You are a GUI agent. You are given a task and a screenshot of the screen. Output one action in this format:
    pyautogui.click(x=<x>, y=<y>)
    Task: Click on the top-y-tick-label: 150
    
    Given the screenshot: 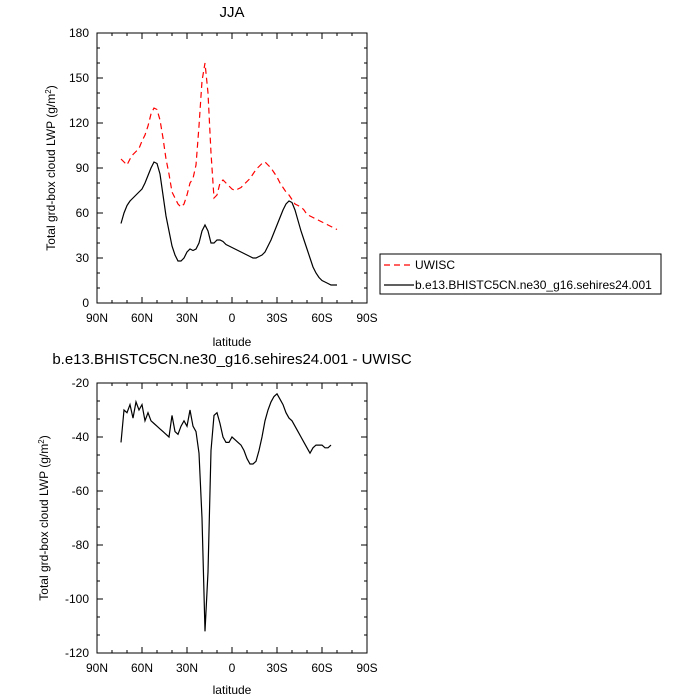 What is the action you would take?
    pyautogui.click(x=79, y=78)
    